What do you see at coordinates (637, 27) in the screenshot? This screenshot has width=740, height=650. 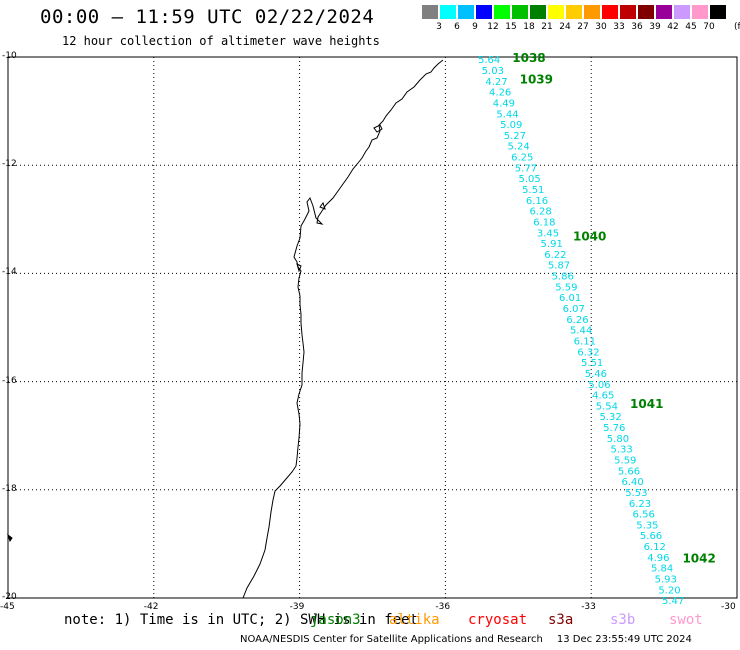 I see `scale-label: 36` at bounding box center [637, 27].